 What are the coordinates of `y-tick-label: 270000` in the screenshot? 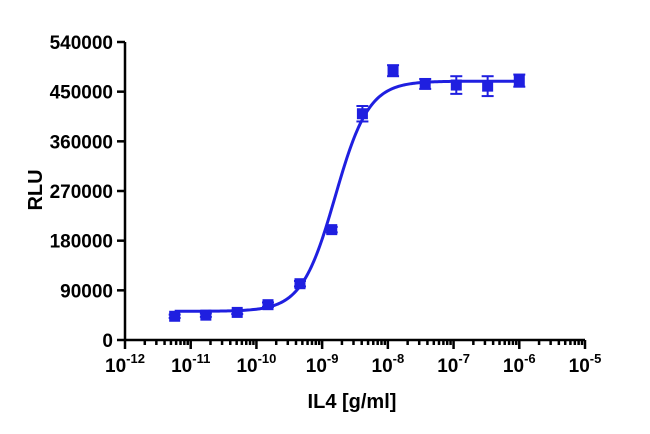 It's located at (81, 192).